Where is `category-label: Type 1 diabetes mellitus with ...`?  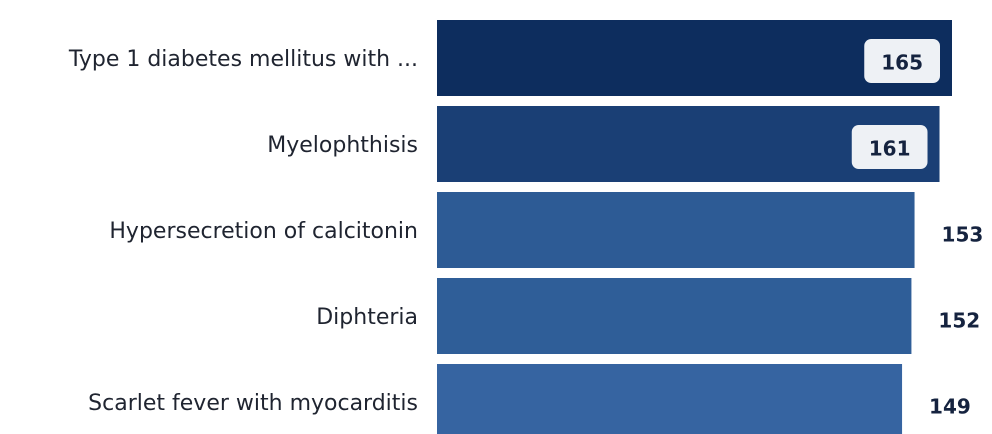 category-label: Type 1 diabetes mellitus with ... is located at coordinates (243, 59).